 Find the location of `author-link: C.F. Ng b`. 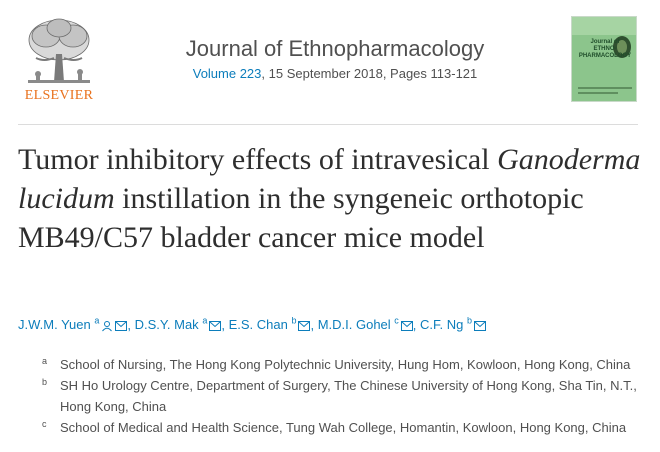

author-link: C.F. Ng b is located at coordinates (453, 324).